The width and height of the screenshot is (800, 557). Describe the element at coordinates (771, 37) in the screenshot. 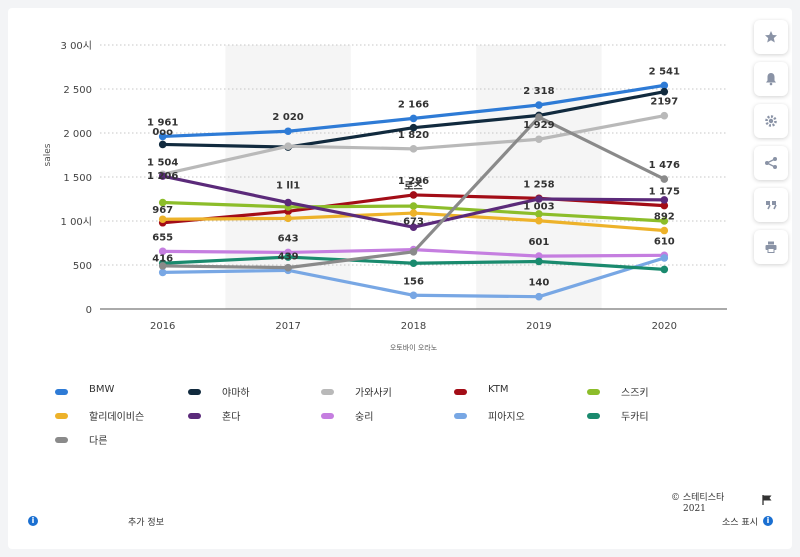

I see `star-icon` at that location.